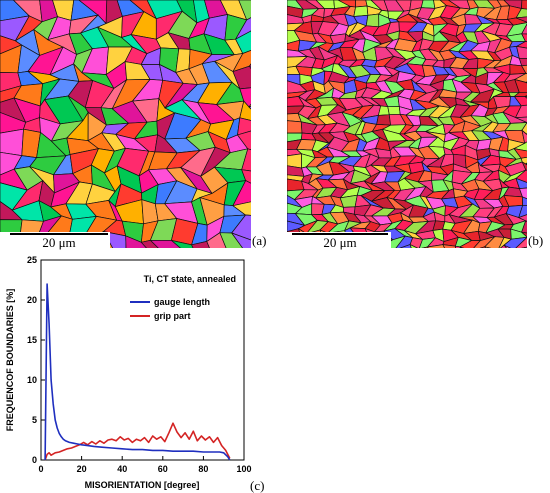  I want to click on scale-bar-box-a, so click(55, 240).